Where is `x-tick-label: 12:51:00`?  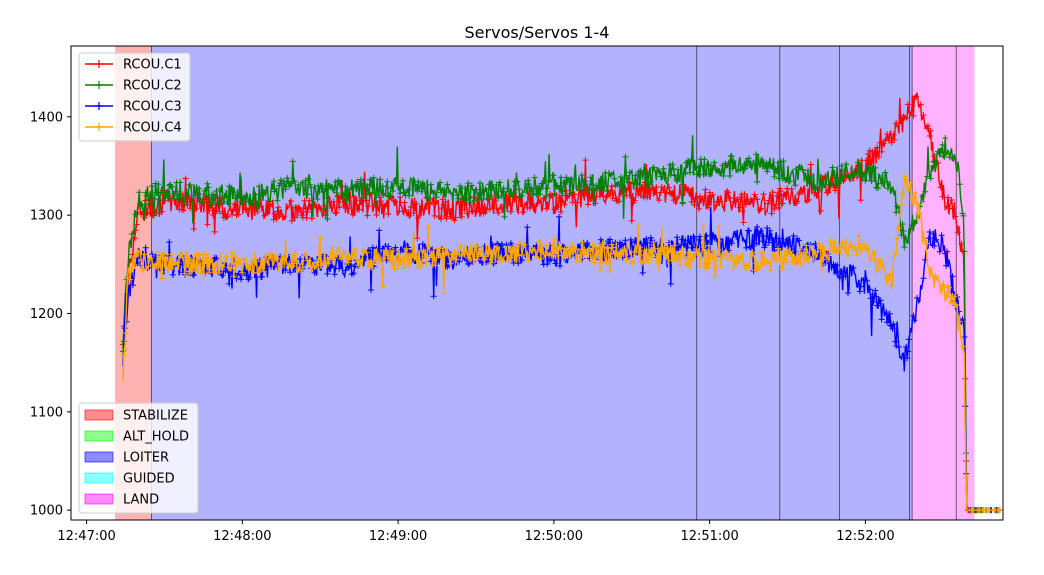
x-tick-label: 12:51:00 is located at coordinates (709, 536).